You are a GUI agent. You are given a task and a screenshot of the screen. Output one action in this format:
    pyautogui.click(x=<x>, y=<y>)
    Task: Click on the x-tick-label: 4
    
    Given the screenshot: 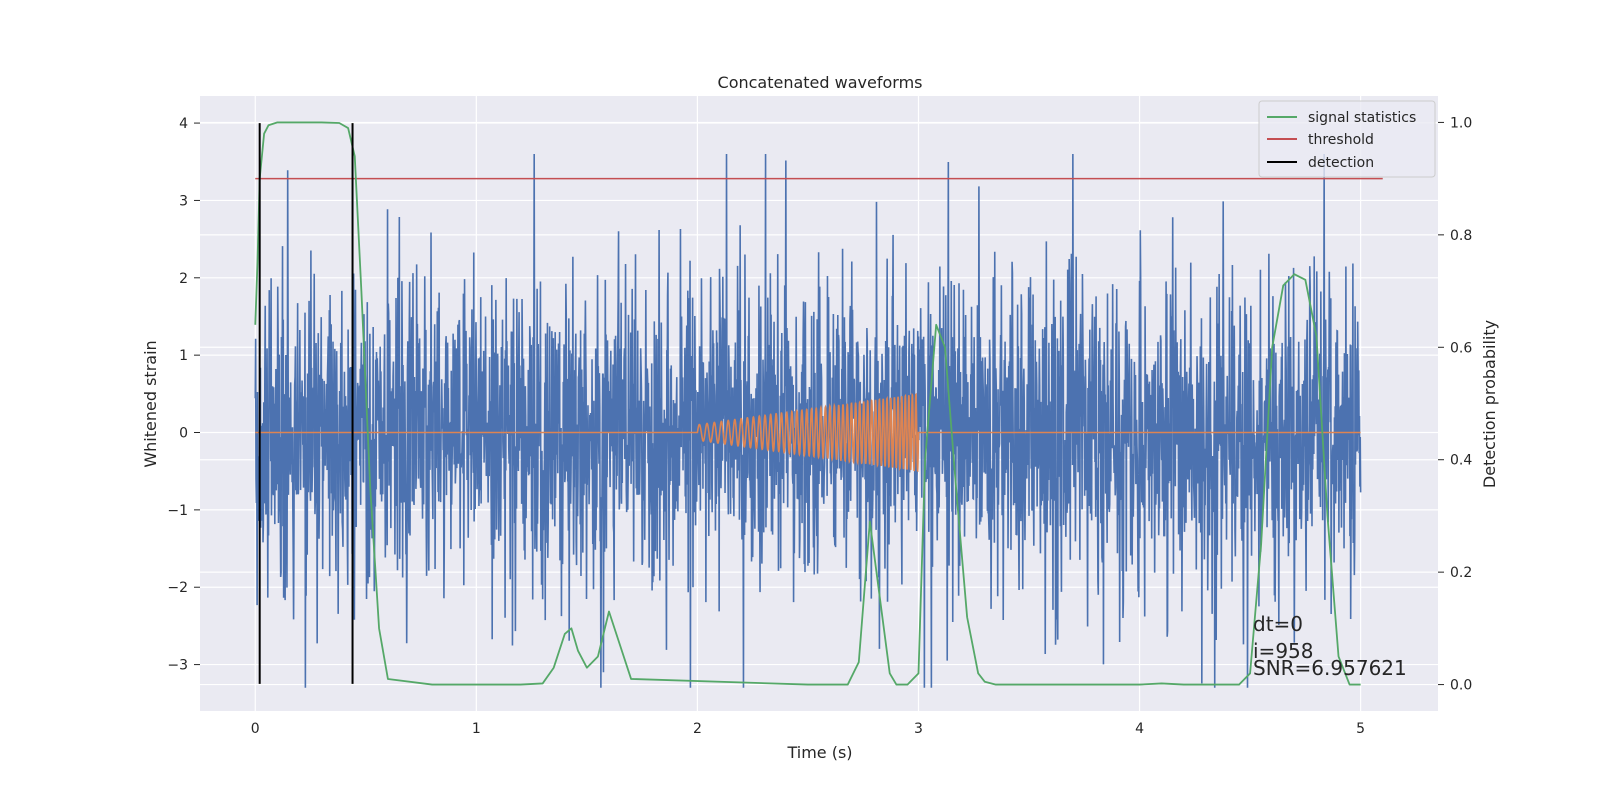 What is the action you would take?
    pyautogui.click(x=1139, y=729)
    